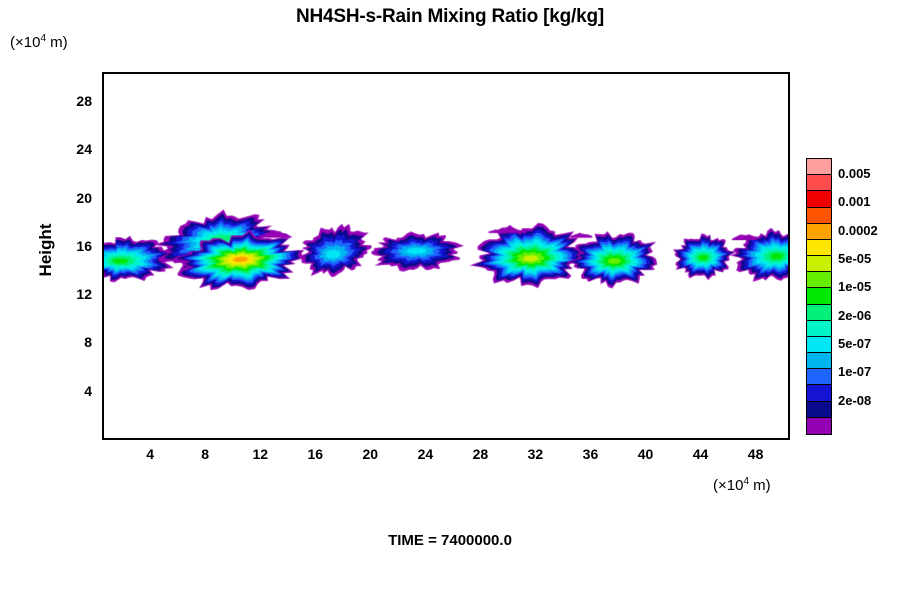 The height and width of the screenshot is (600, 900). I want to click on y-axis-units-annotation: (×104 m), so click(39, 42).